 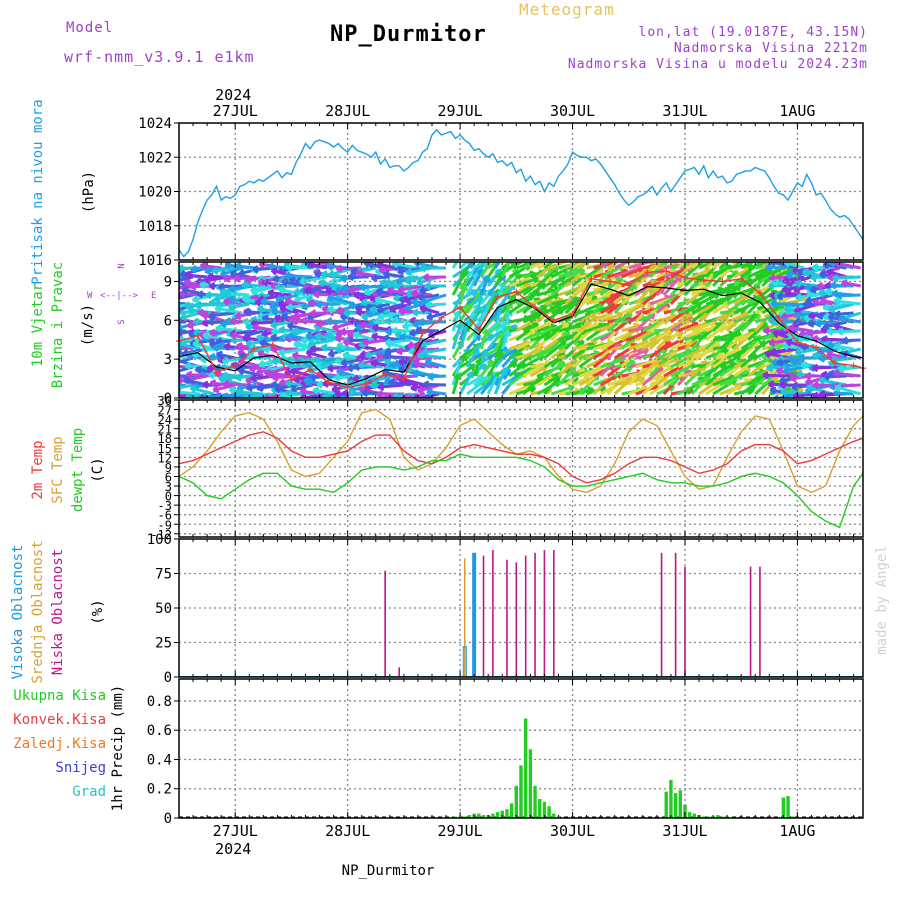 What do you see at coordinates (165, 420) in the screenshot?
I see `y-tick-label: 24` at bounding box center [165, 420].